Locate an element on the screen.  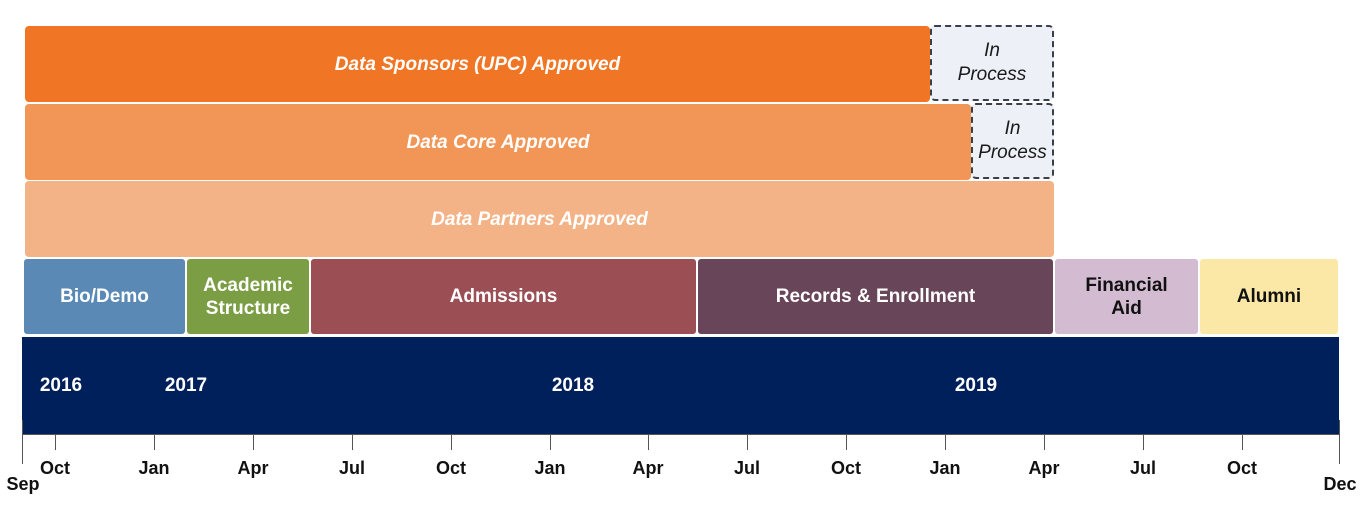
timeline-axis is located at coordinates (681, 434).